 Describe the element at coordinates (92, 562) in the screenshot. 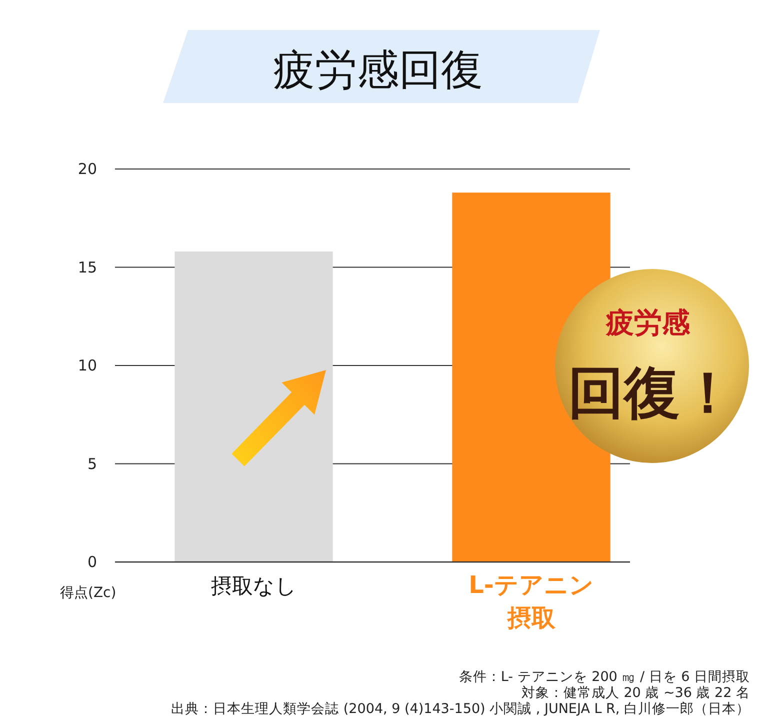

I see `y-tick-label: 0` at that location.